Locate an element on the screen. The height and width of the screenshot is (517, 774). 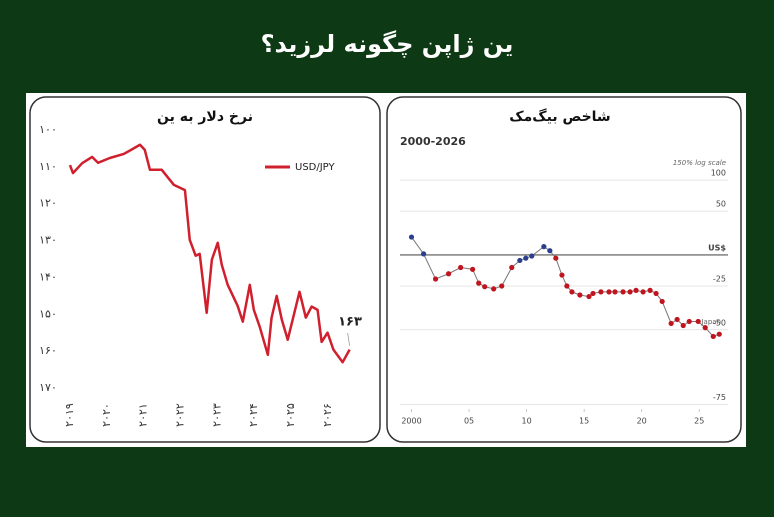
y-tick-label: -50 is located at coordinates (719, 322).